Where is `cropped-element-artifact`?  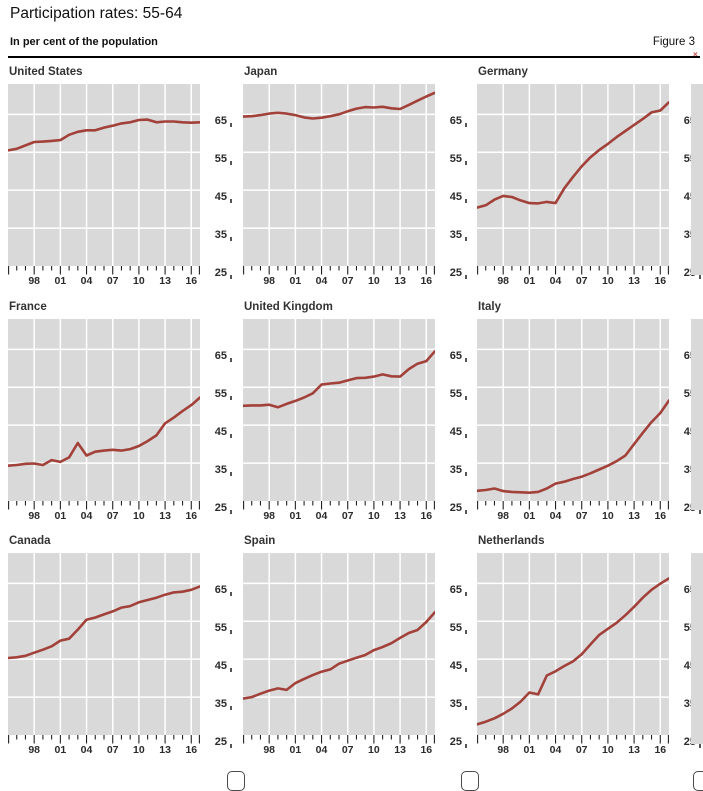 cropped-element-artifact is located at coordinates (236, 781).